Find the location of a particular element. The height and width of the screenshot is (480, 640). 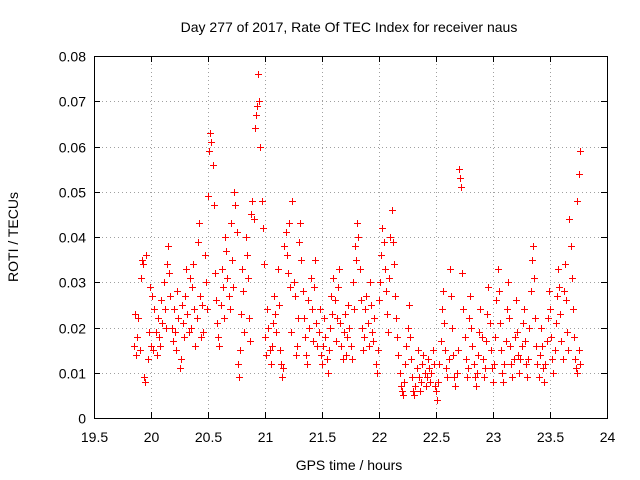

x-tick-label: 23 is located at coordinates (494, 437).